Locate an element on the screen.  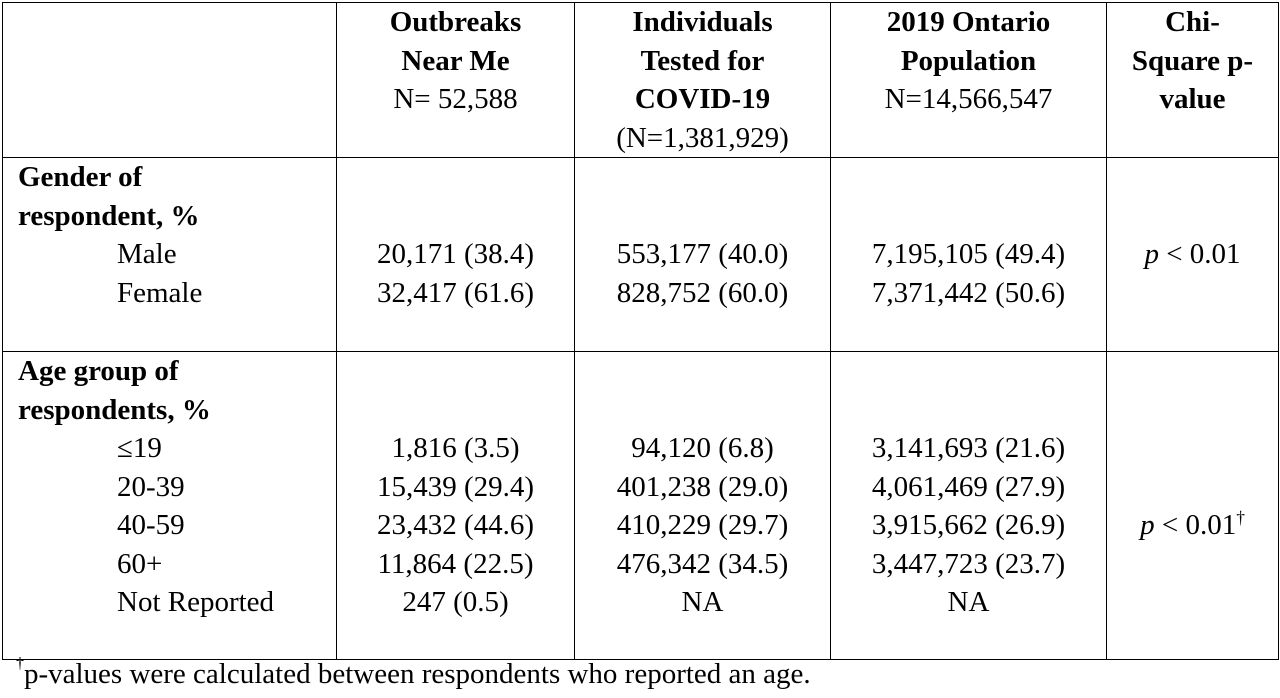
col-title-line: Individuals is located at coordinates (702, 22).